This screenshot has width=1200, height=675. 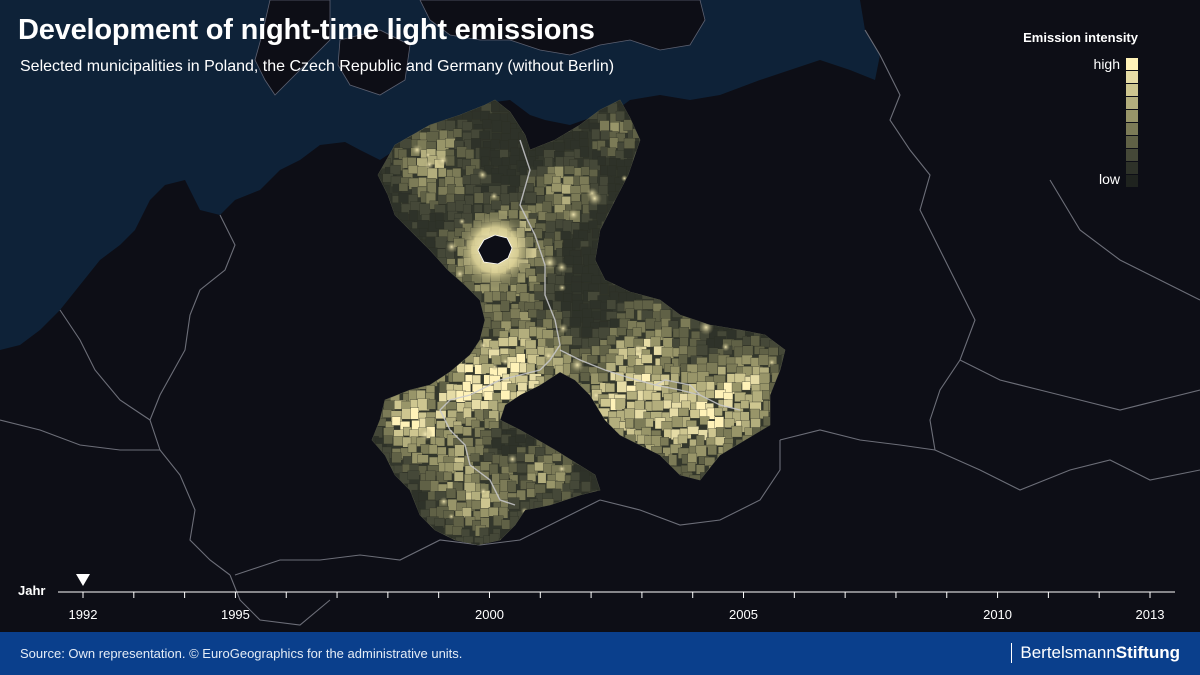 What do you see at coordinates (83, 614) in the screenshot?
I see `timeline-year-label: 1992` at bounding box center [83, 614].